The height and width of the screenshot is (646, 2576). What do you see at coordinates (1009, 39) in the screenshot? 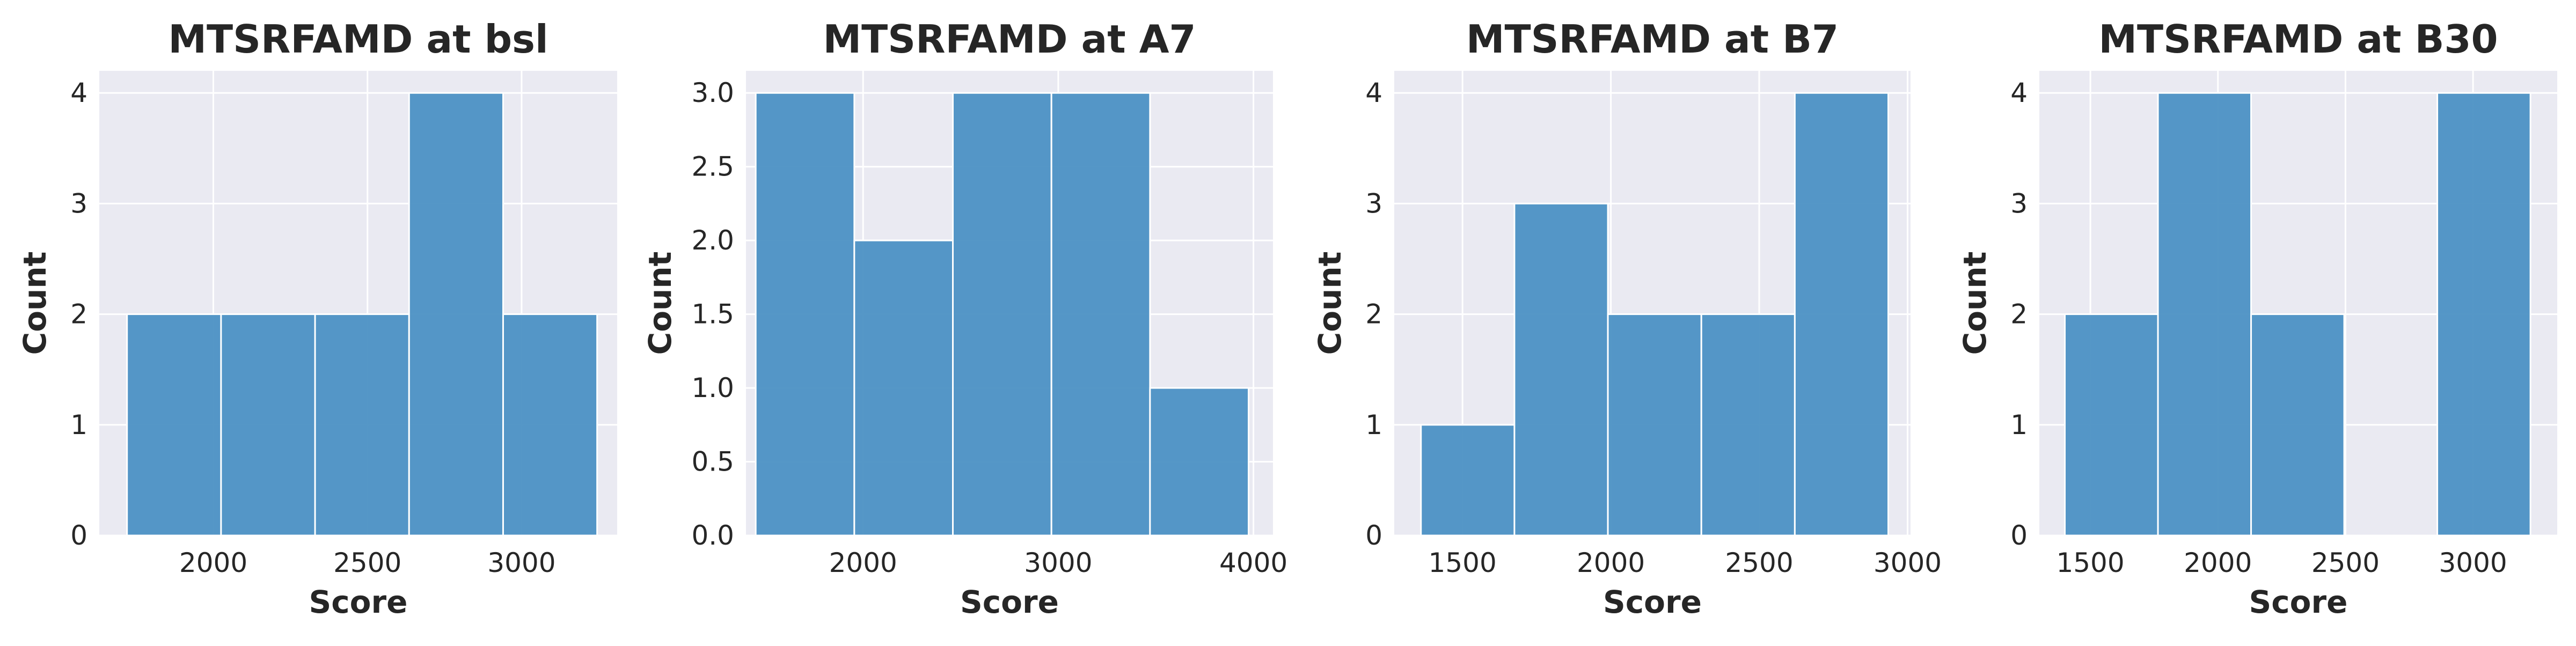
I see `chart-title: MTSRFAMD at A7` at bounding box center [1009, 39].